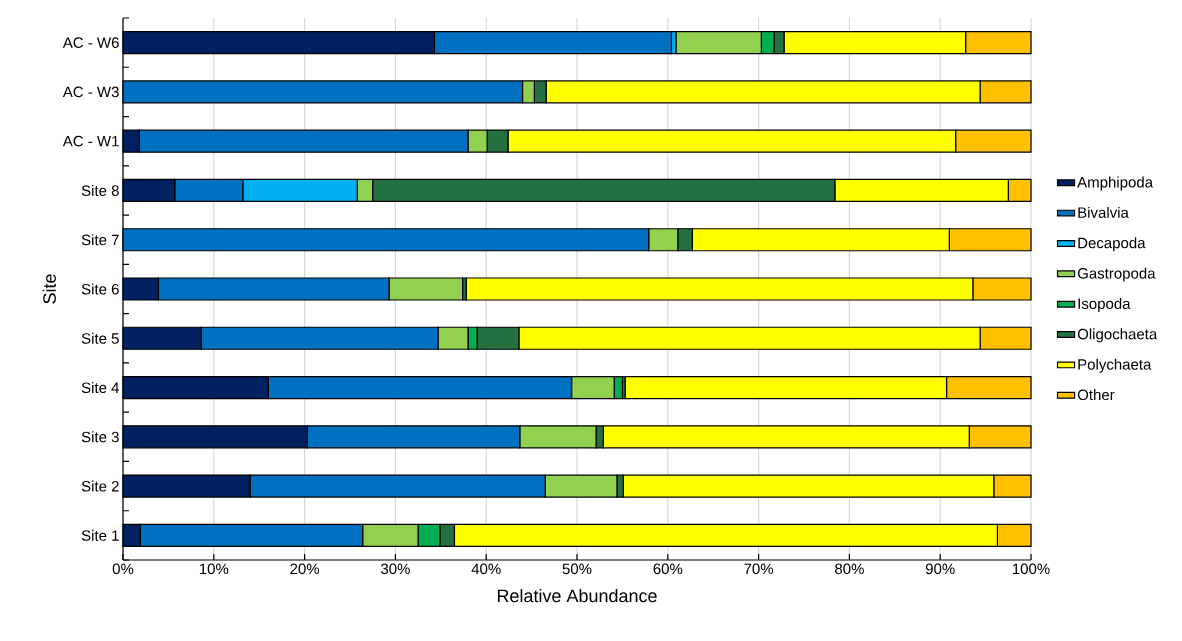  I want to click on x-tick-label: 70%, so click(759, 569).